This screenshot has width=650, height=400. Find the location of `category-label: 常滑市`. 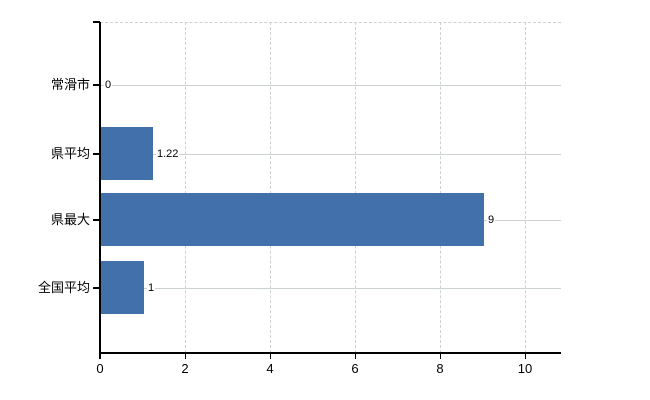

category-label: 常滑市 is located at coordinates (70, 84).